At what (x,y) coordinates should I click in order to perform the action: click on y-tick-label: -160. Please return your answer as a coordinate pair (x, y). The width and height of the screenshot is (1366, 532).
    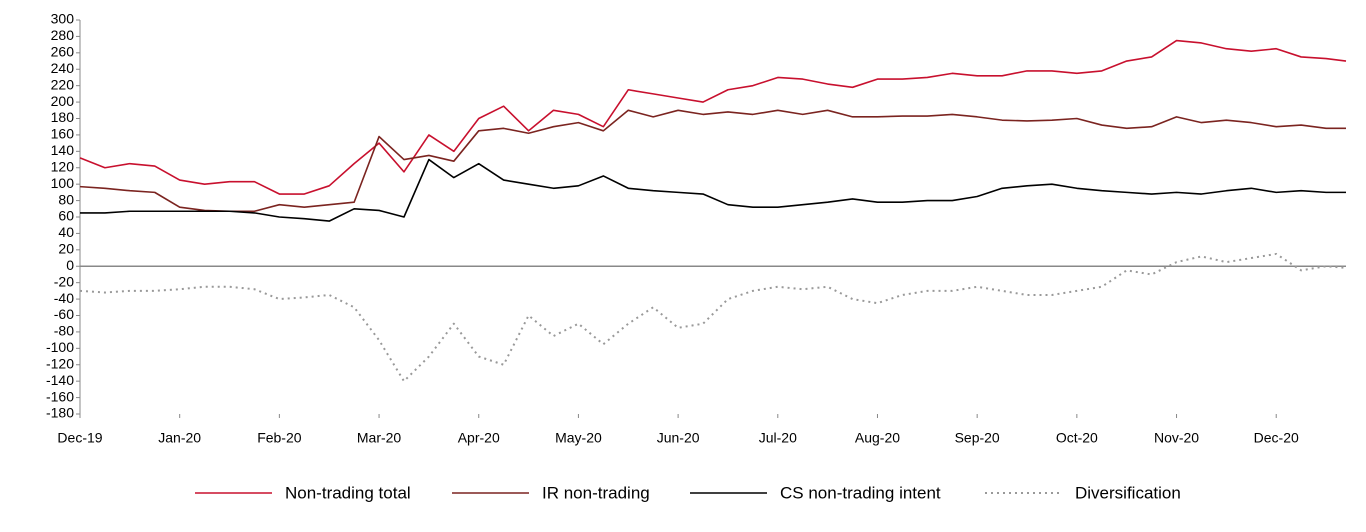
    Looking at the image, I should click on (60, 396).